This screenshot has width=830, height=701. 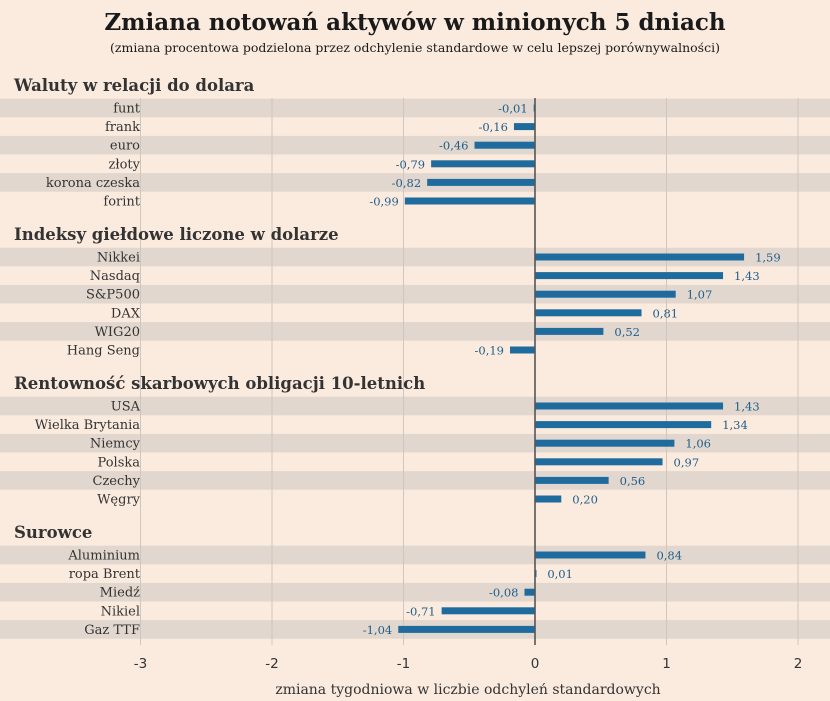 What do you see at coordinates (119, 500) in the screenshot?
I see `category-label: Węgry` at bounding box center [119, 500].